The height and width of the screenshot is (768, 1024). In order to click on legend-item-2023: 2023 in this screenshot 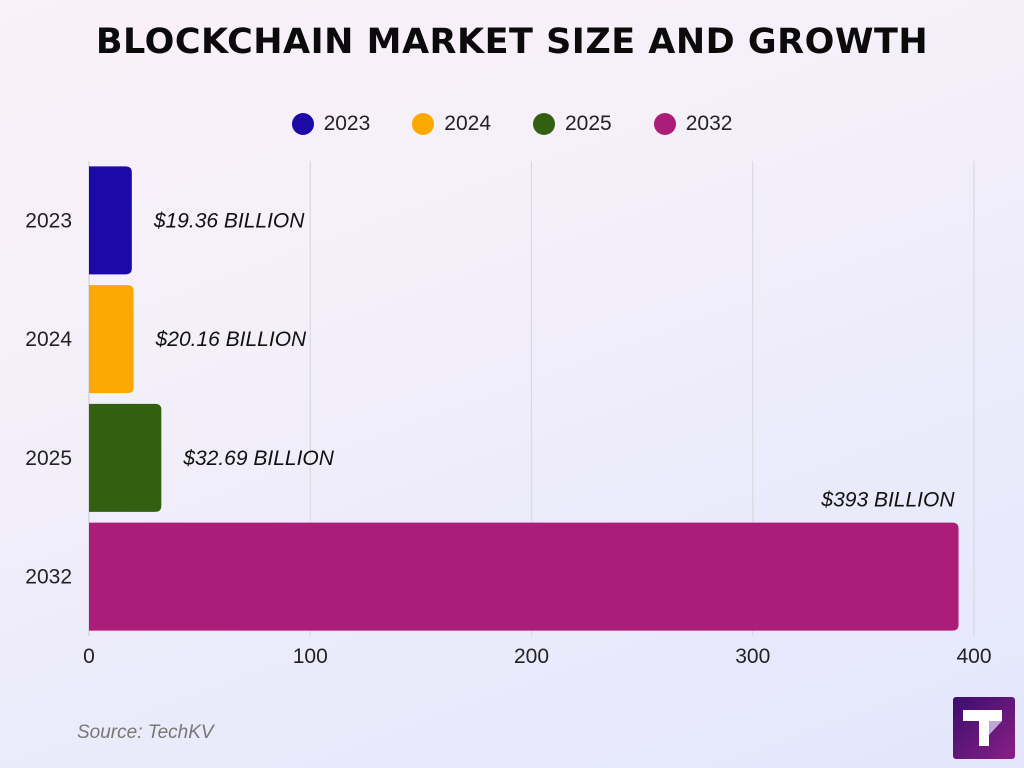, I will do `click(331, 124)`.